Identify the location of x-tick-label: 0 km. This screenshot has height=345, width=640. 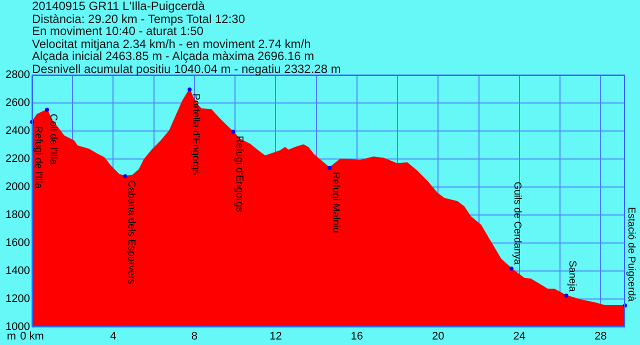
(32, 336).